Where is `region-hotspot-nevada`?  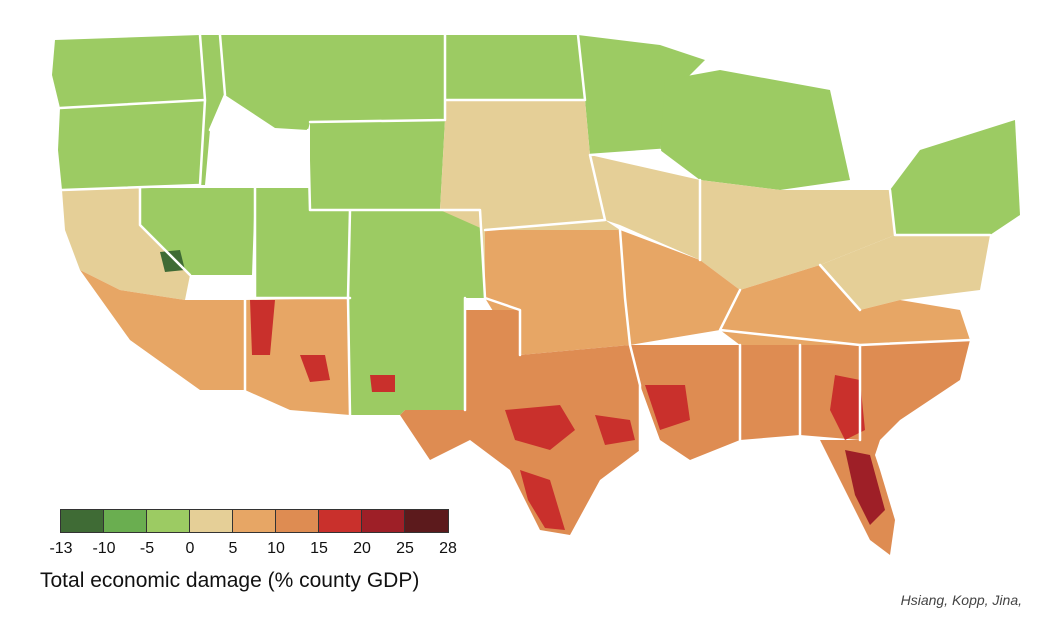
region-hotspot-nevada is located at coordinates (172, 261).